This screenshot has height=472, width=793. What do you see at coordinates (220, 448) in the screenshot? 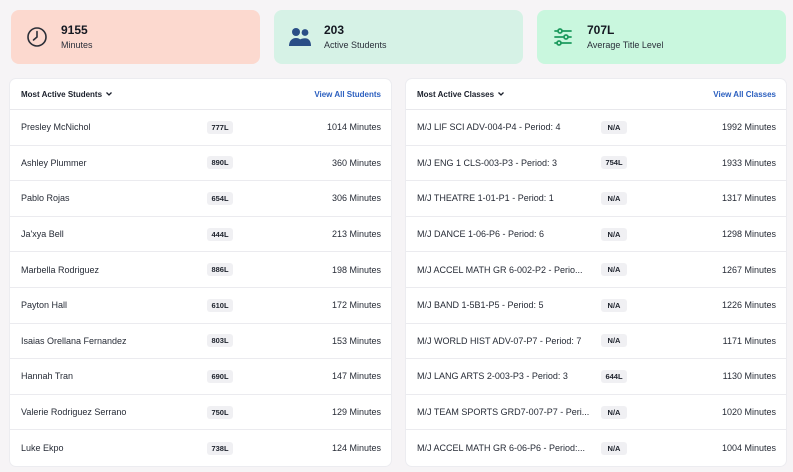
I see `level-badge: 738L` at bounding box center [220, 448].